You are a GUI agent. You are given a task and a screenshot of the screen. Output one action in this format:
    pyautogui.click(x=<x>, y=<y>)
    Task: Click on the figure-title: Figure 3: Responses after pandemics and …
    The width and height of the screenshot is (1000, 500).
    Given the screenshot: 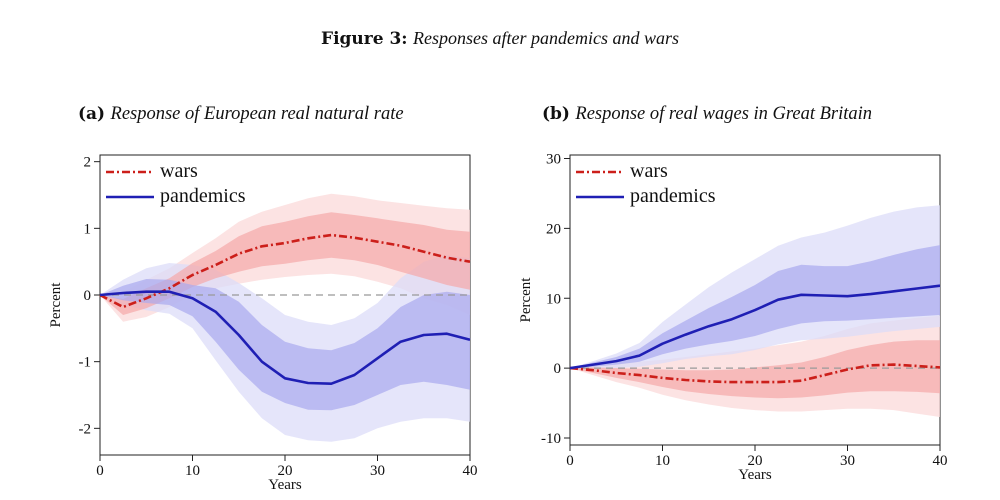 What is the action you would take?
    pyautogui.click(x=500, y=38)
    